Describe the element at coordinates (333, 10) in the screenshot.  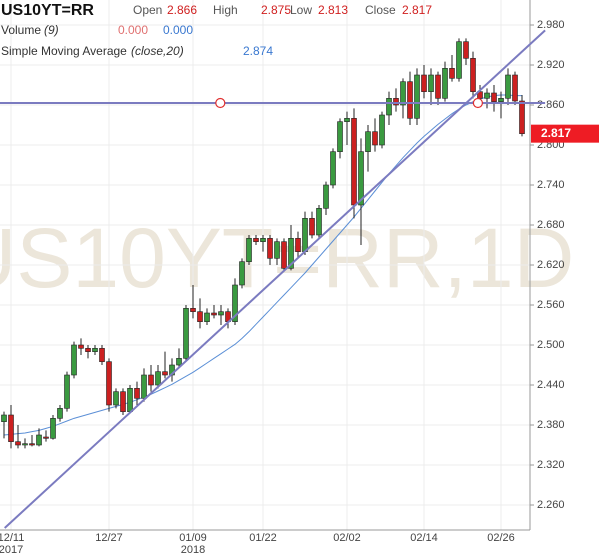
I see `low-value: 2.813` at that location.